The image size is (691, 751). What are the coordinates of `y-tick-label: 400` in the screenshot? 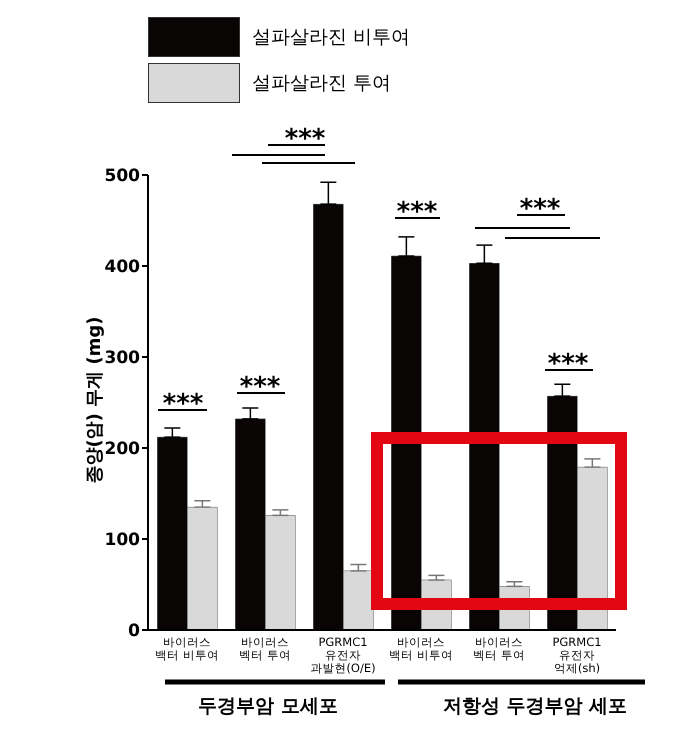 It's located at (122, 267).